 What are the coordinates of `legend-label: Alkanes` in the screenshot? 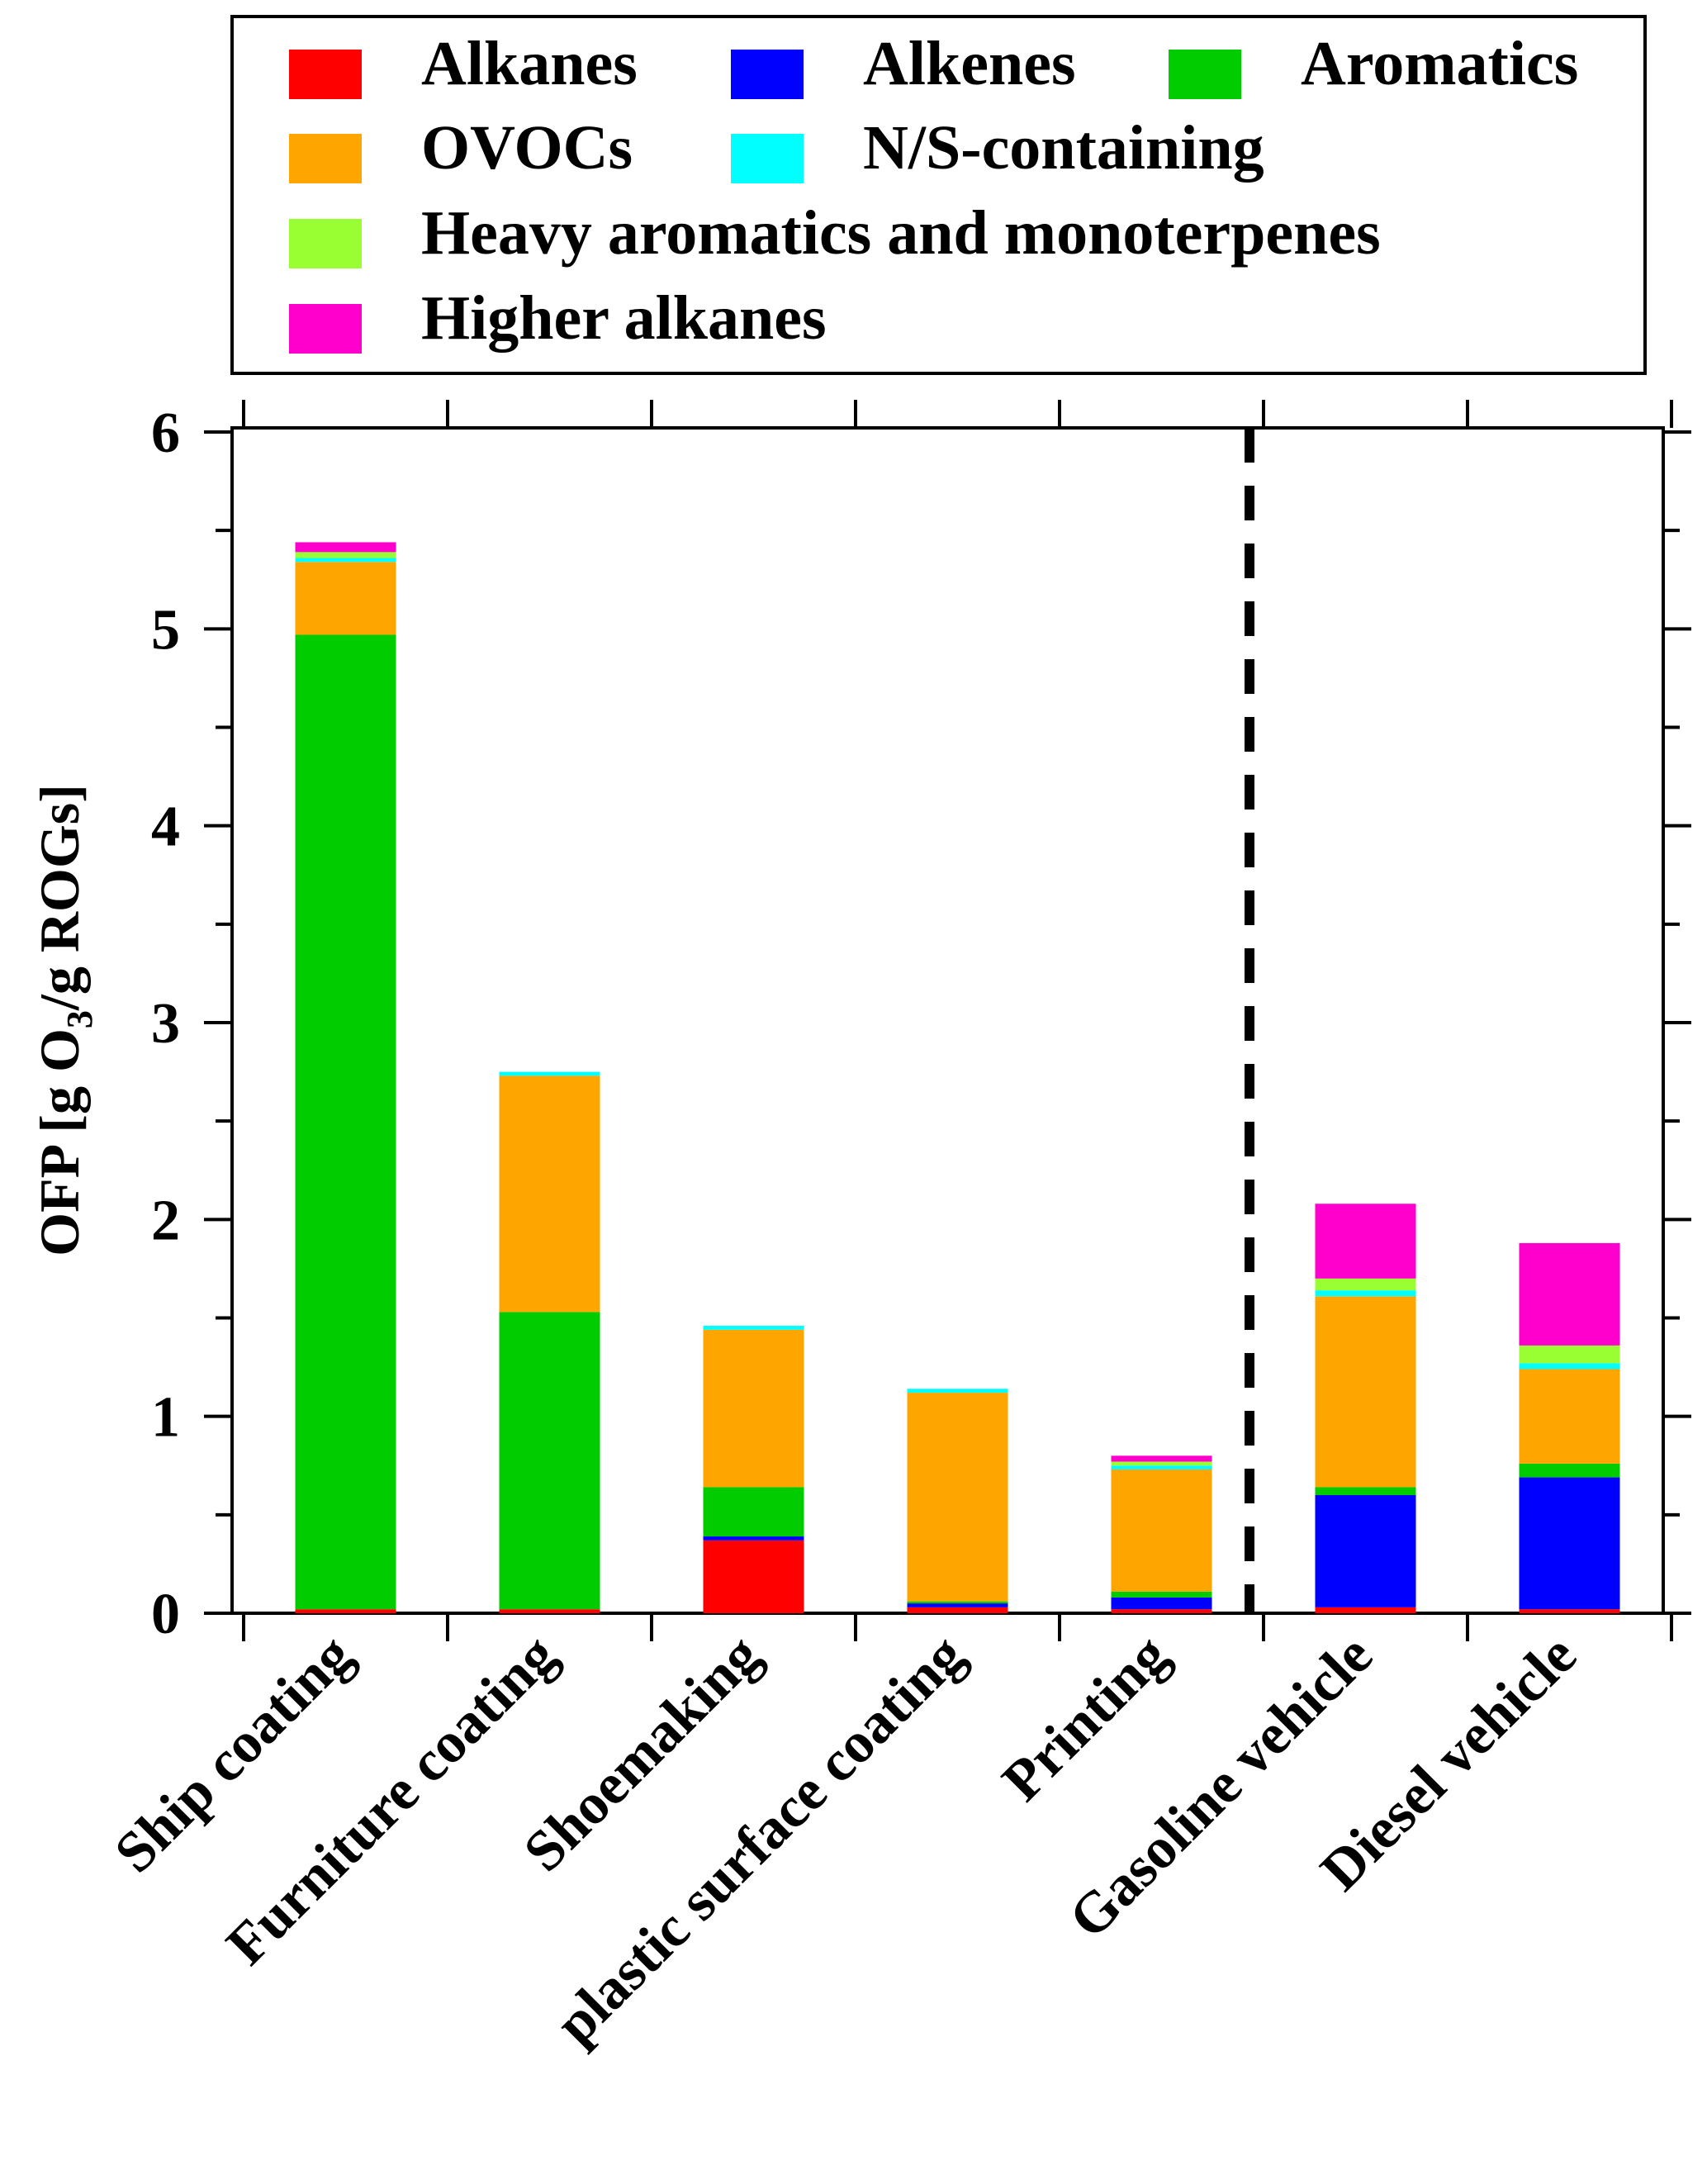 It's located at (530, 63).